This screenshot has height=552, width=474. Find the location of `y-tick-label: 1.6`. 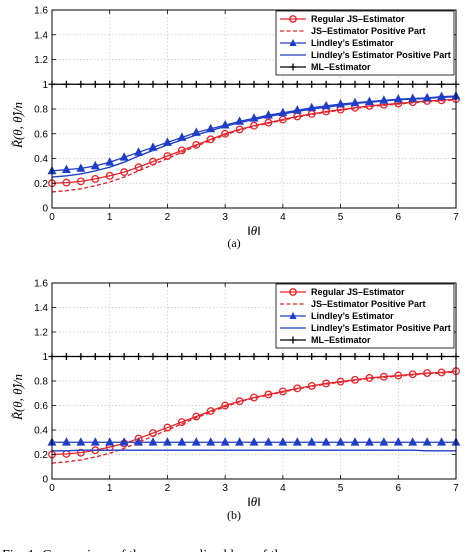

y-tick-label: 1.6 is located at coordinates (41, 11).